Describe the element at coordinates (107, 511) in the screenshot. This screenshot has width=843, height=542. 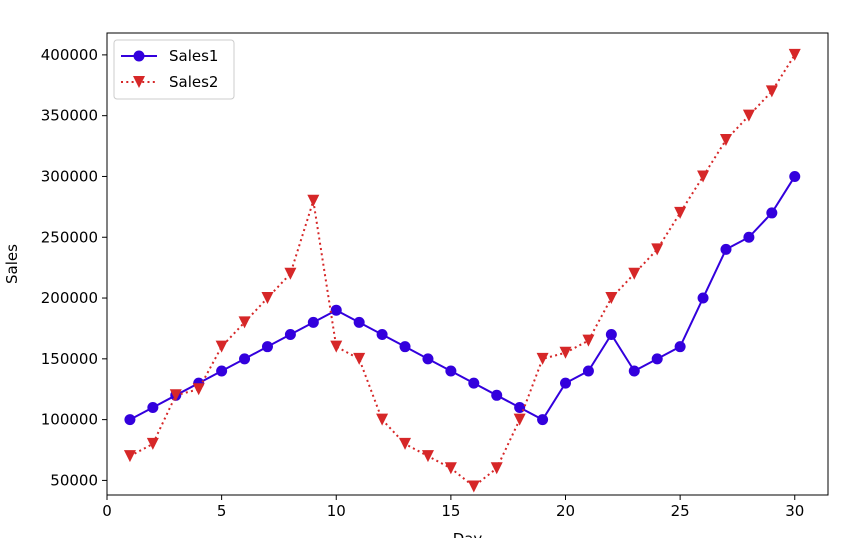
I see `x-tick-label: 0` at that location.